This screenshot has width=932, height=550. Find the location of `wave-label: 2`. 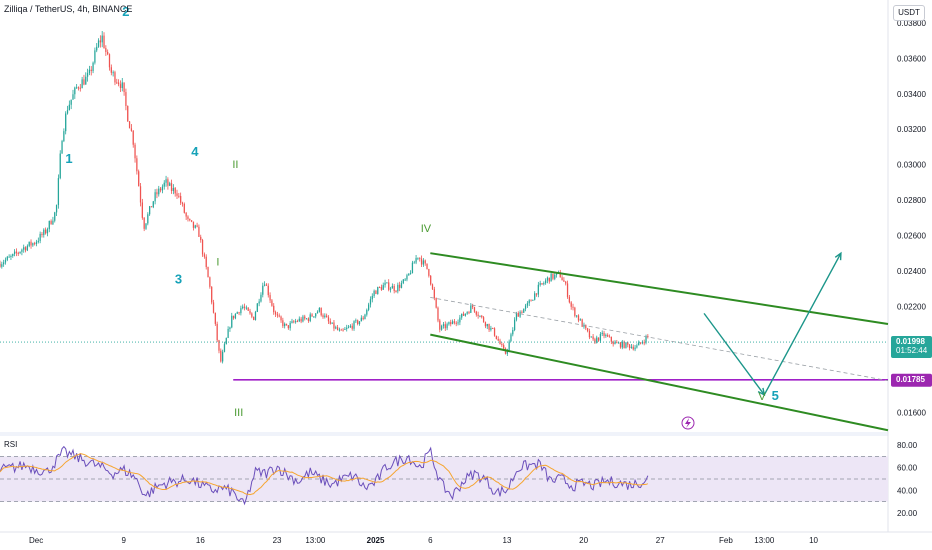

wave-label: 2 is located at coordinates (125, 11).